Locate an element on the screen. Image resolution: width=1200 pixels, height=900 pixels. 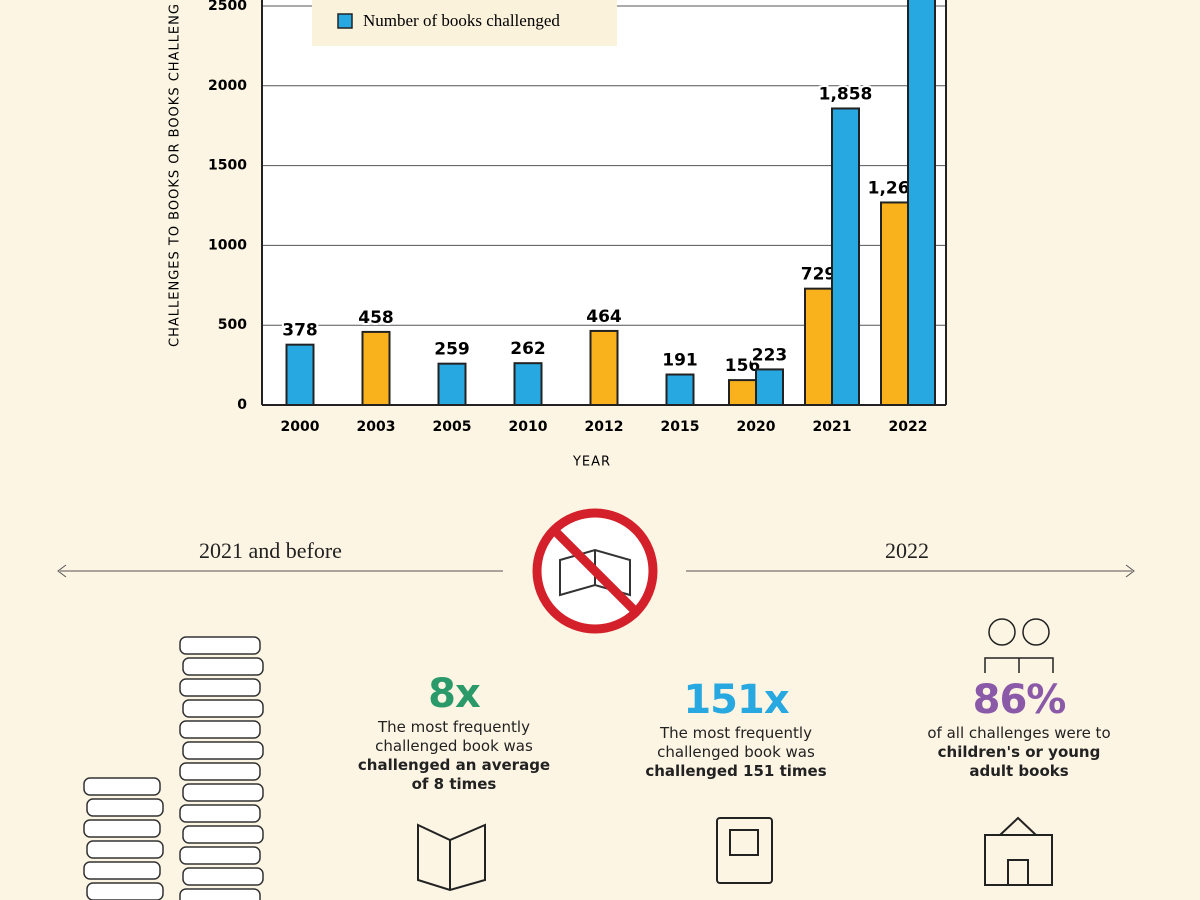
y-tick-label: 2500 is located at coordinates (227, 7).